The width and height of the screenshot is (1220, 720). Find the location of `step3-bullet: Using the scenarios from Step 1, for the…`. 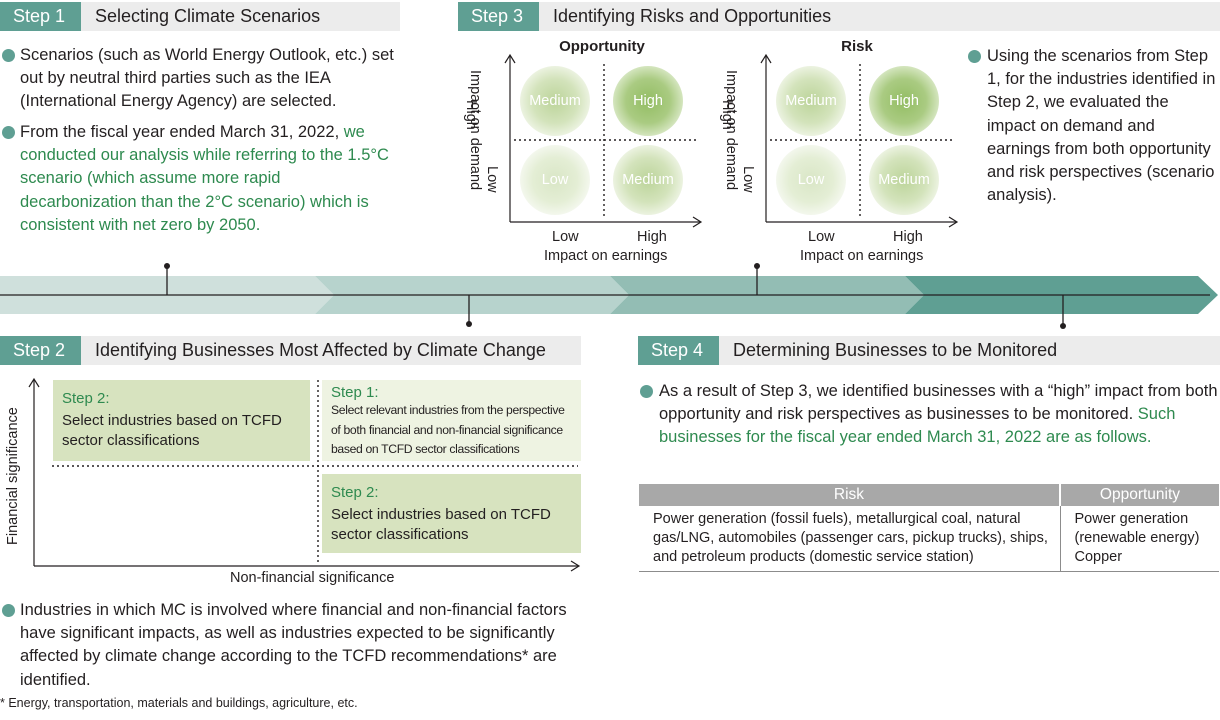

step3-bullet: Using the scenarios from Step 1, for the… is located at coordinates (1101, 126).